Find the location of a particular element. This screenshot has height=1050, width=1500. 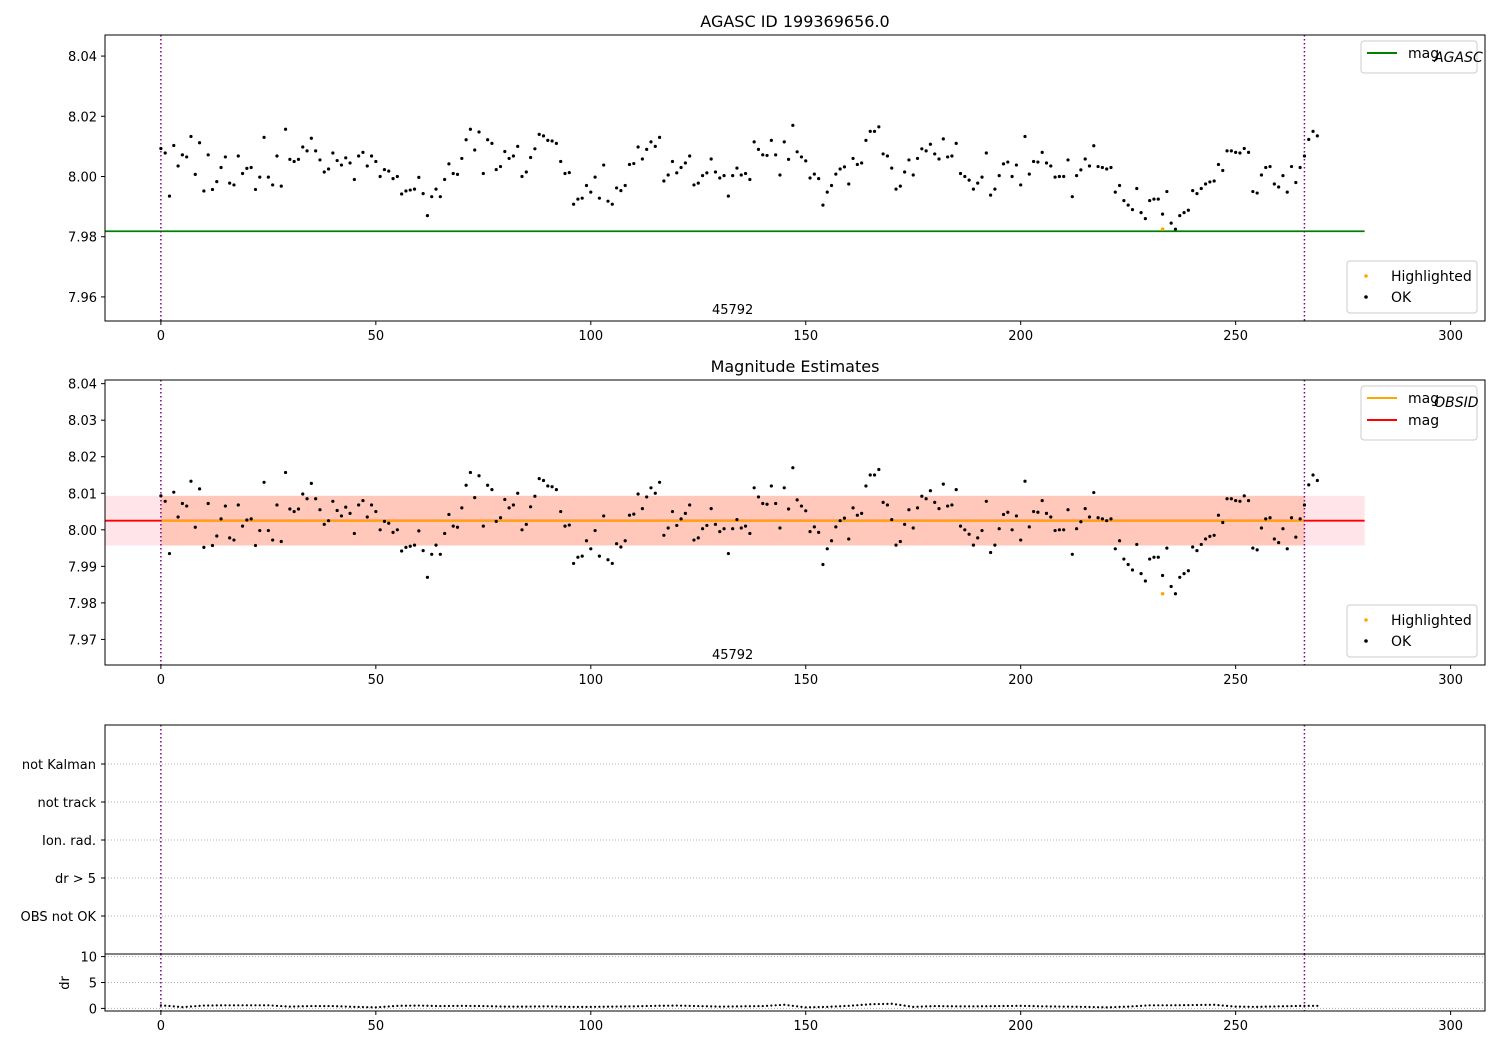

plot-area is located at coordinates (795, 982).